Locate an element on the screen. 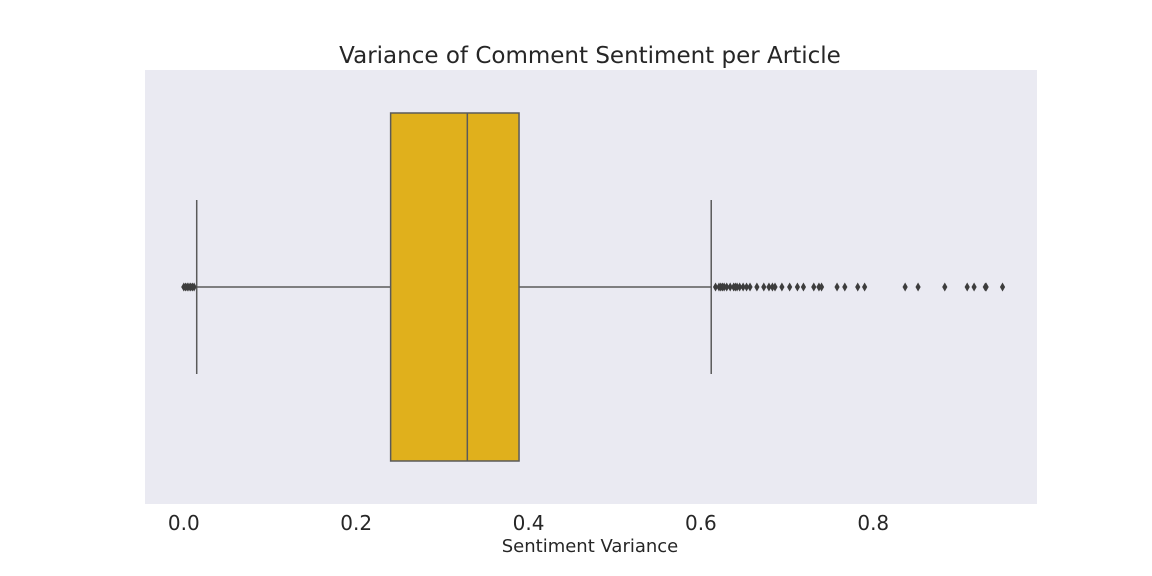 The image size is (1152, 576). x-tick-label: 0.6 is located at coordinates (701, 523).